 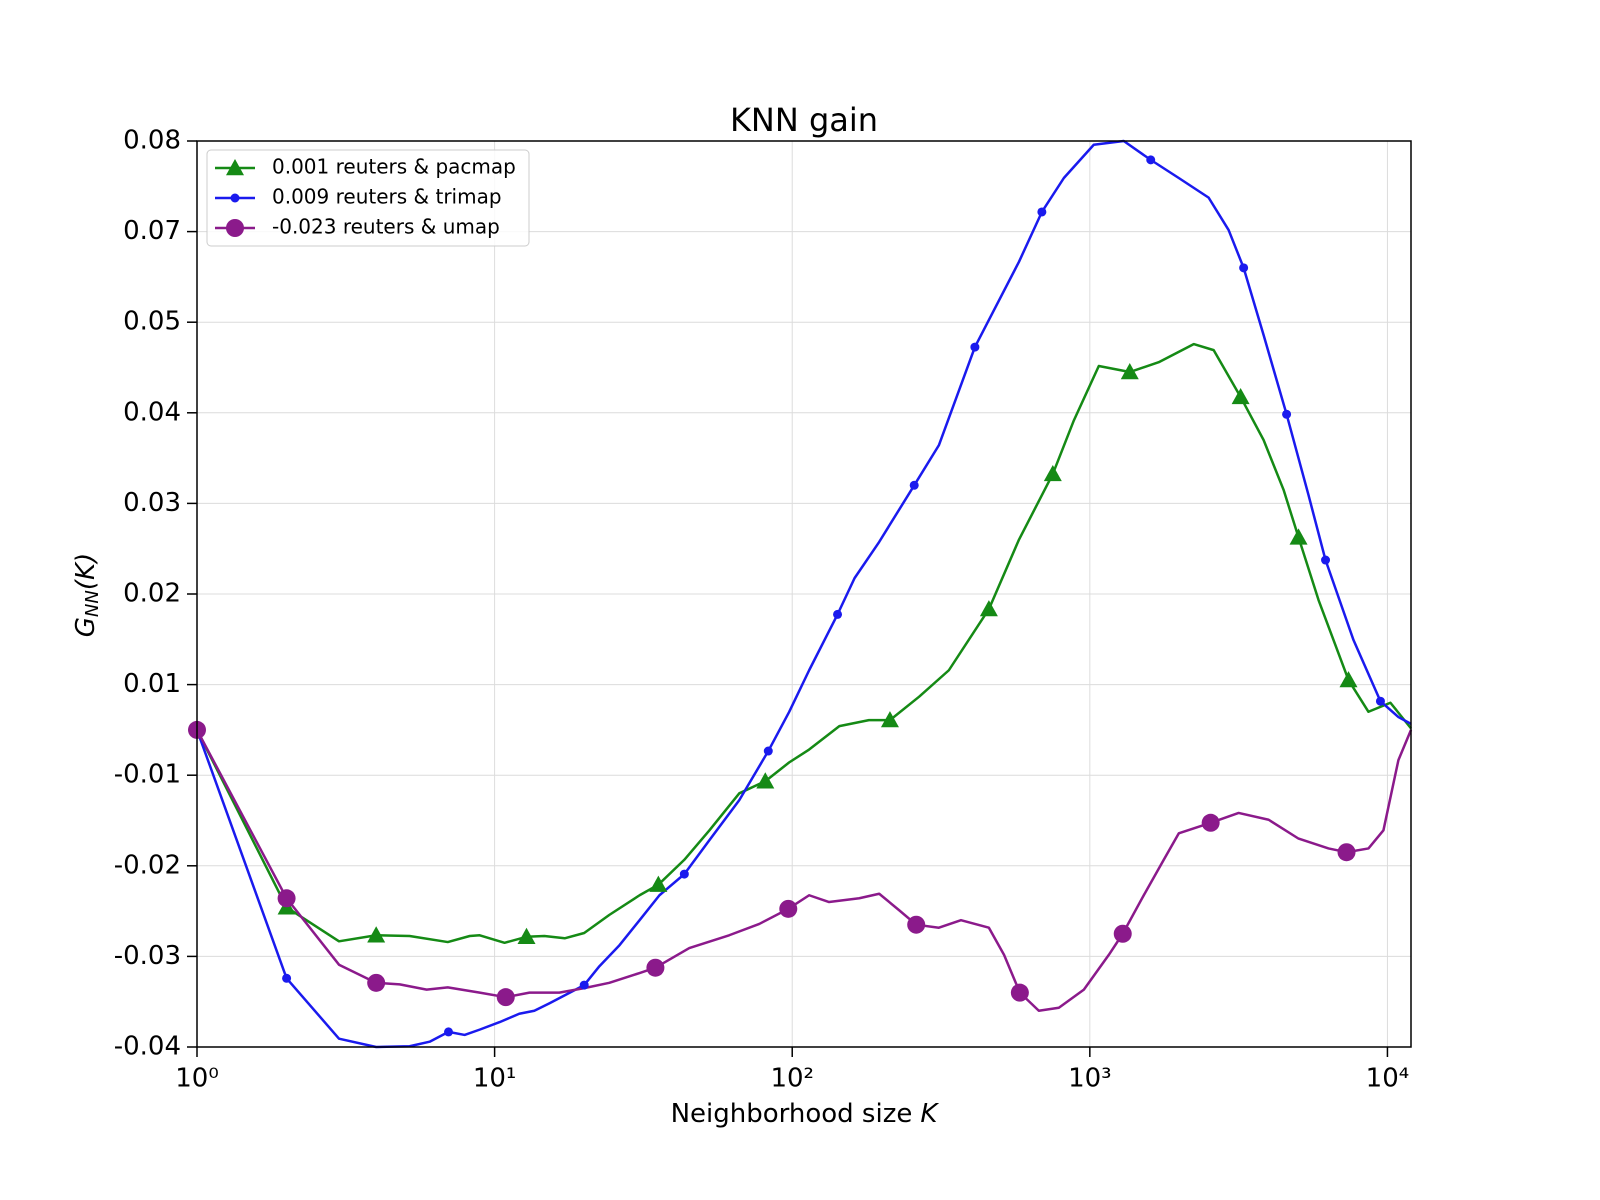 I want to click on x-tick-label: 10², so click(x=792, y=1079).